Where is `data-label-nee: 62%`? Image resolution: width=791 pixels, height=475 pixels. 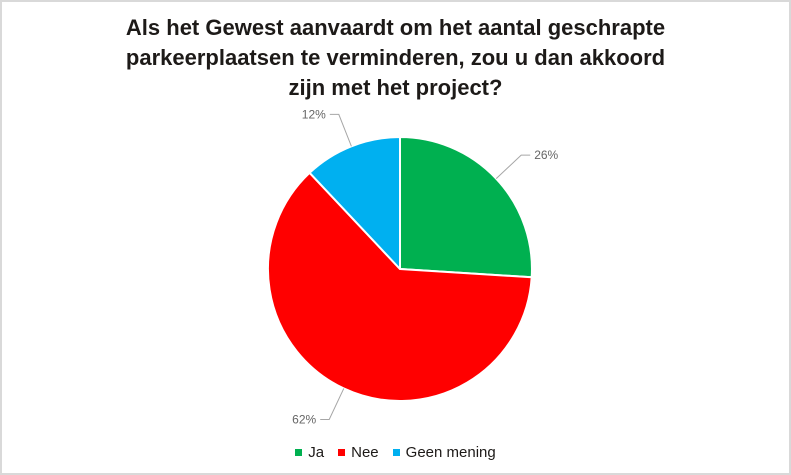
data-label-nee: 62% is located at coordinates (304, 420).